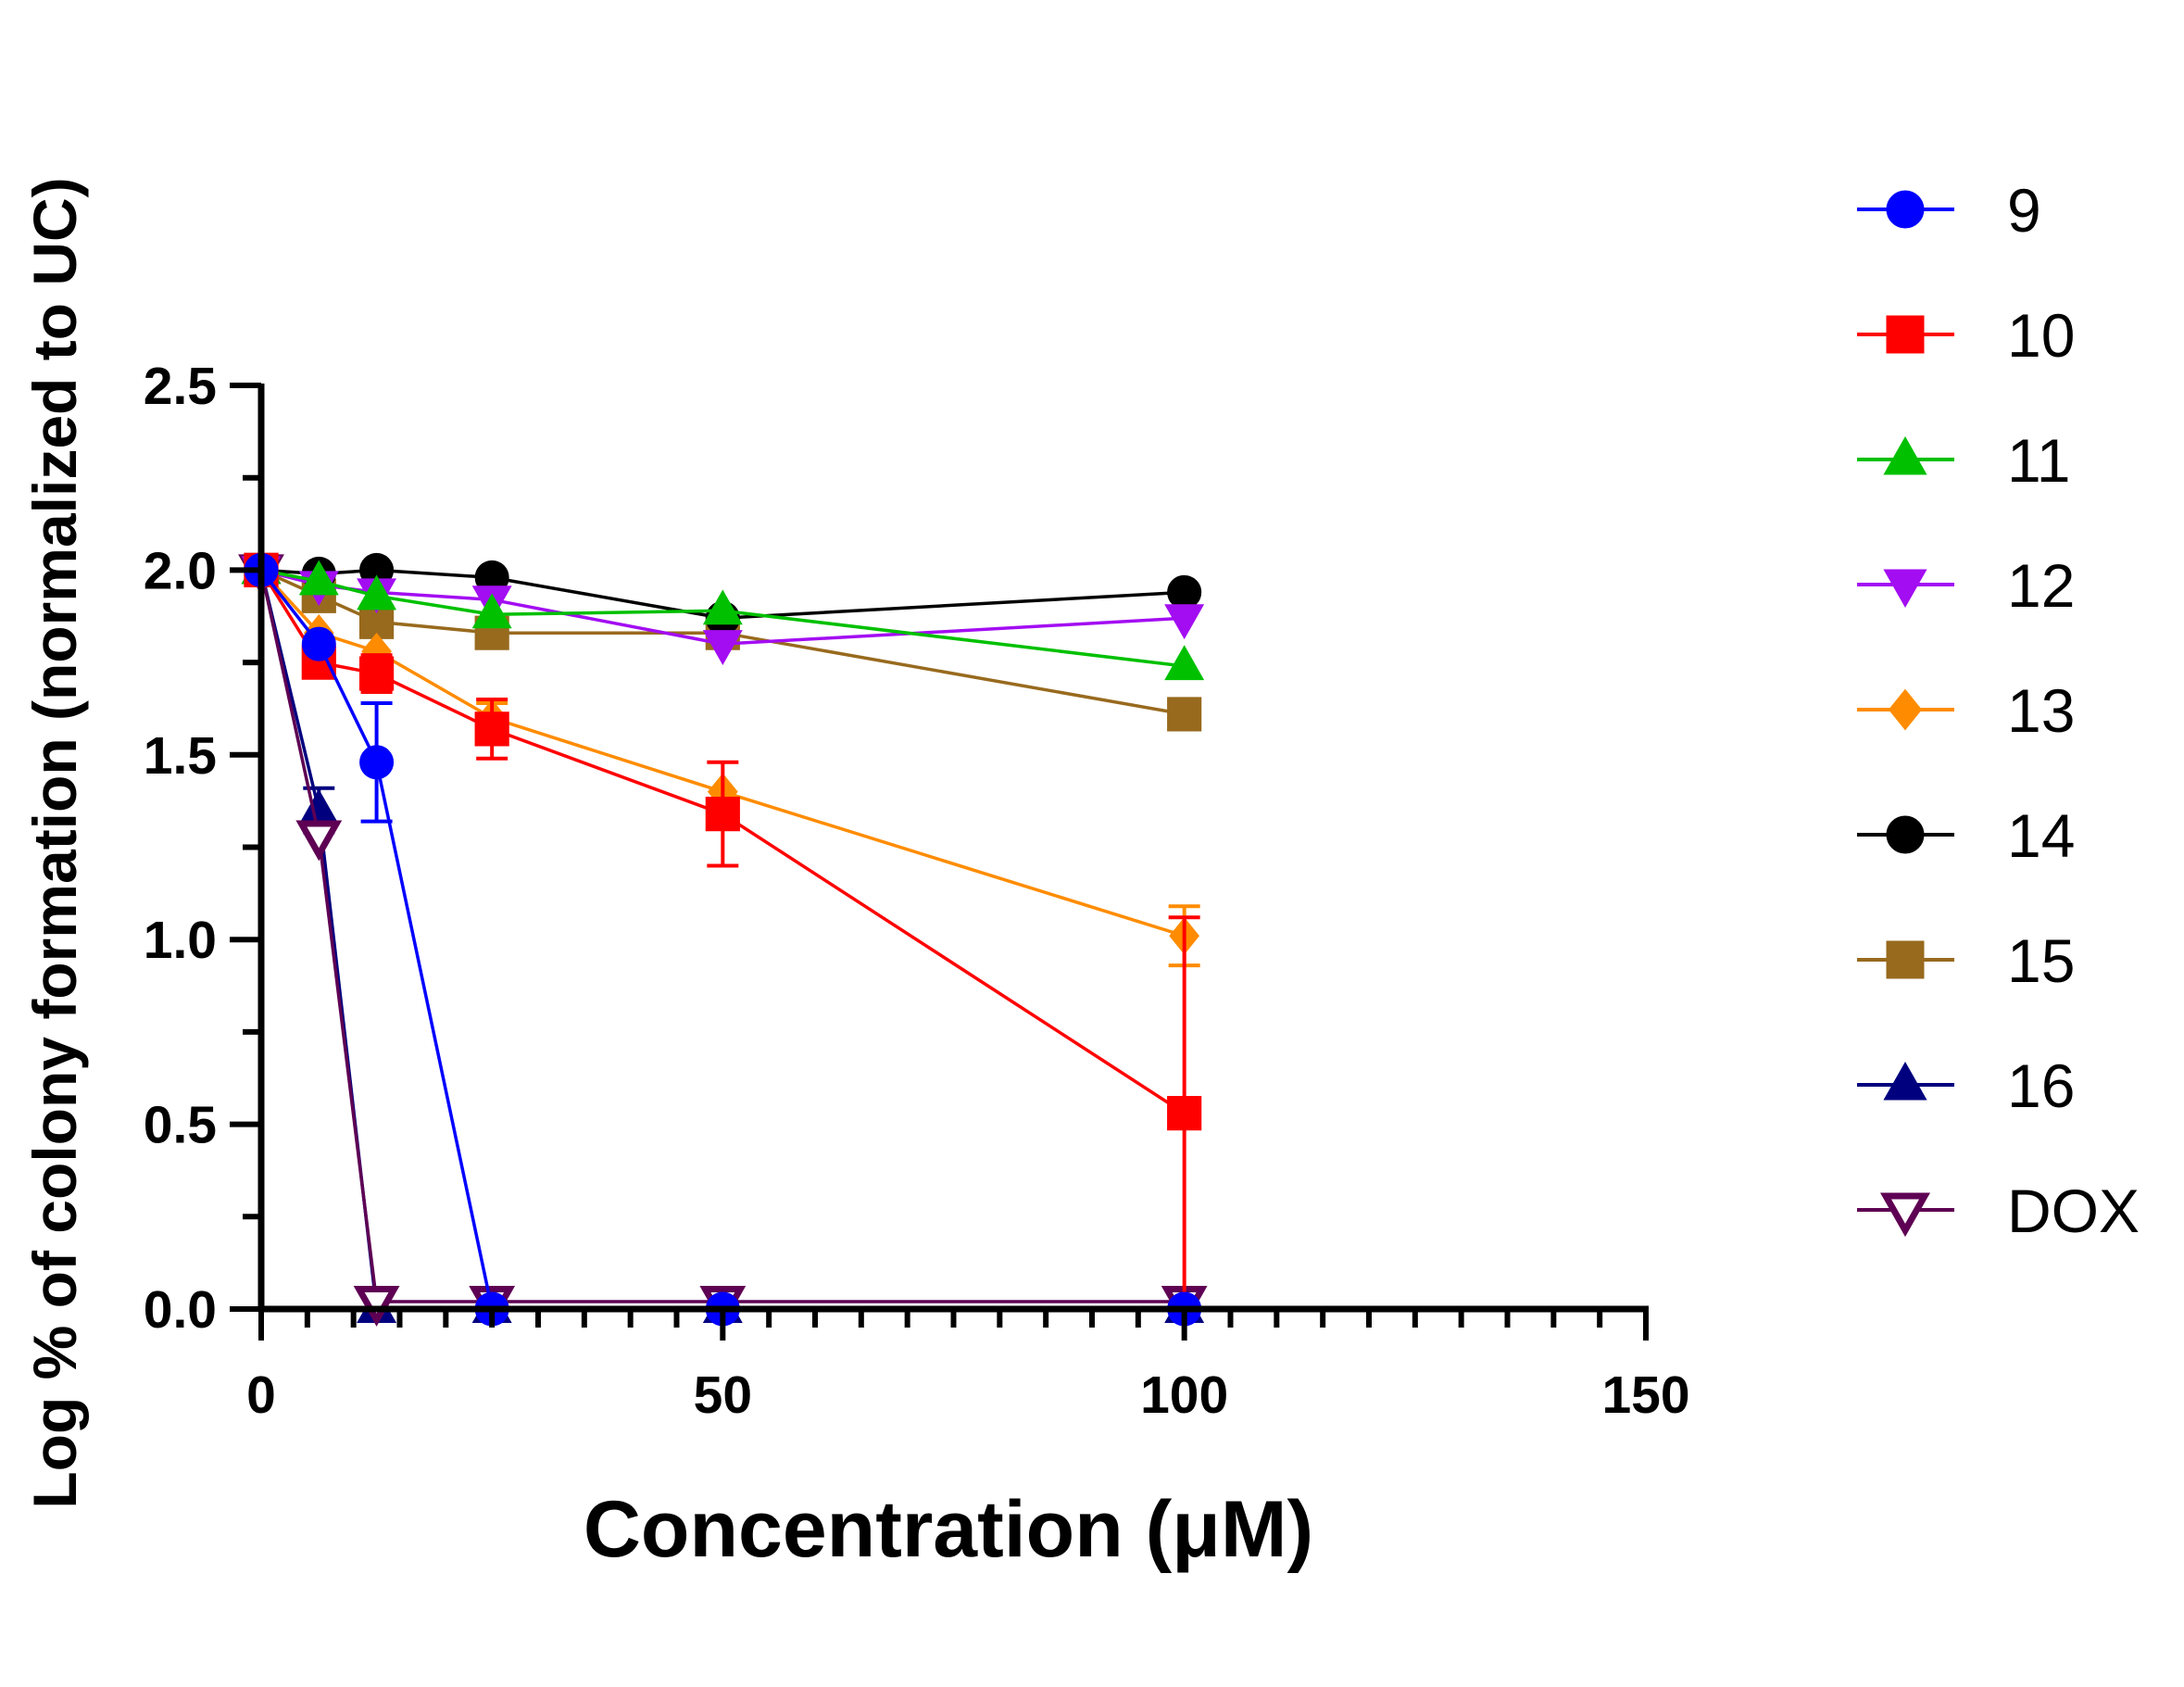  What do you see at coordinates (1998, 1211) in the screenshot?
I see `legend-item-DOX: DOX` at bounding box center [1998, 1211].